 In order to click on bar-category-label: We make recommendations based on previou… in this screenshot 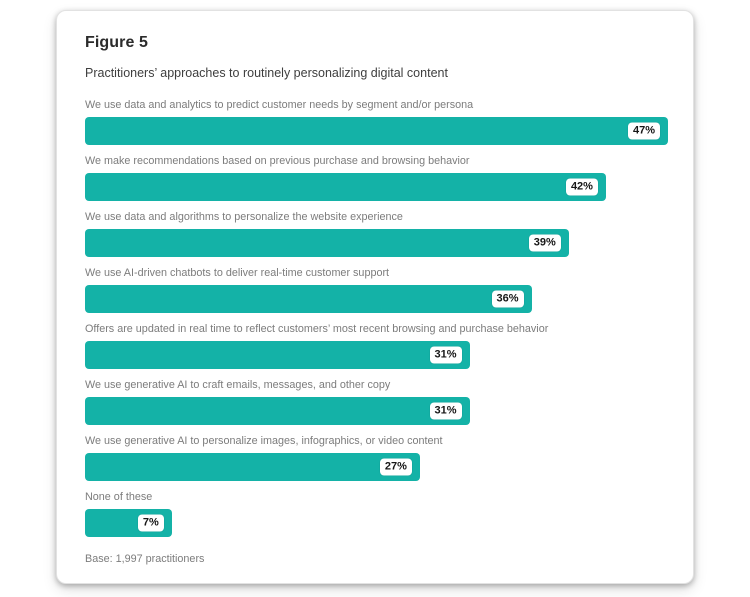, I will do `click(277, 161)`.